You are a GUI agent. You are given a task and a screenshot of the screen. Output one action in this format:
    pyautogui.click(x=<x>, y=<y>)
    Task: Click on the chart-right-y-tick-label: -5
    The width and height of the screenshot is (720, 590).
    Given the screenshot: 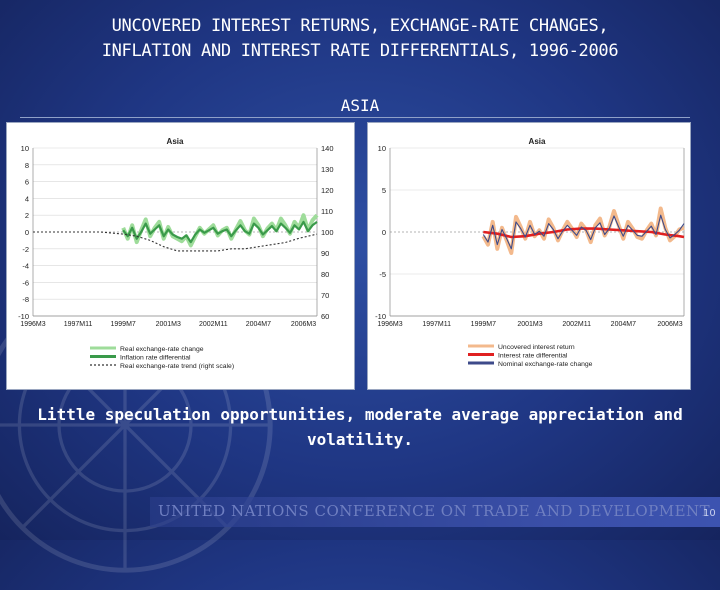 What is the action you would take?
    pyautogui.click(x=382, y=274)
    